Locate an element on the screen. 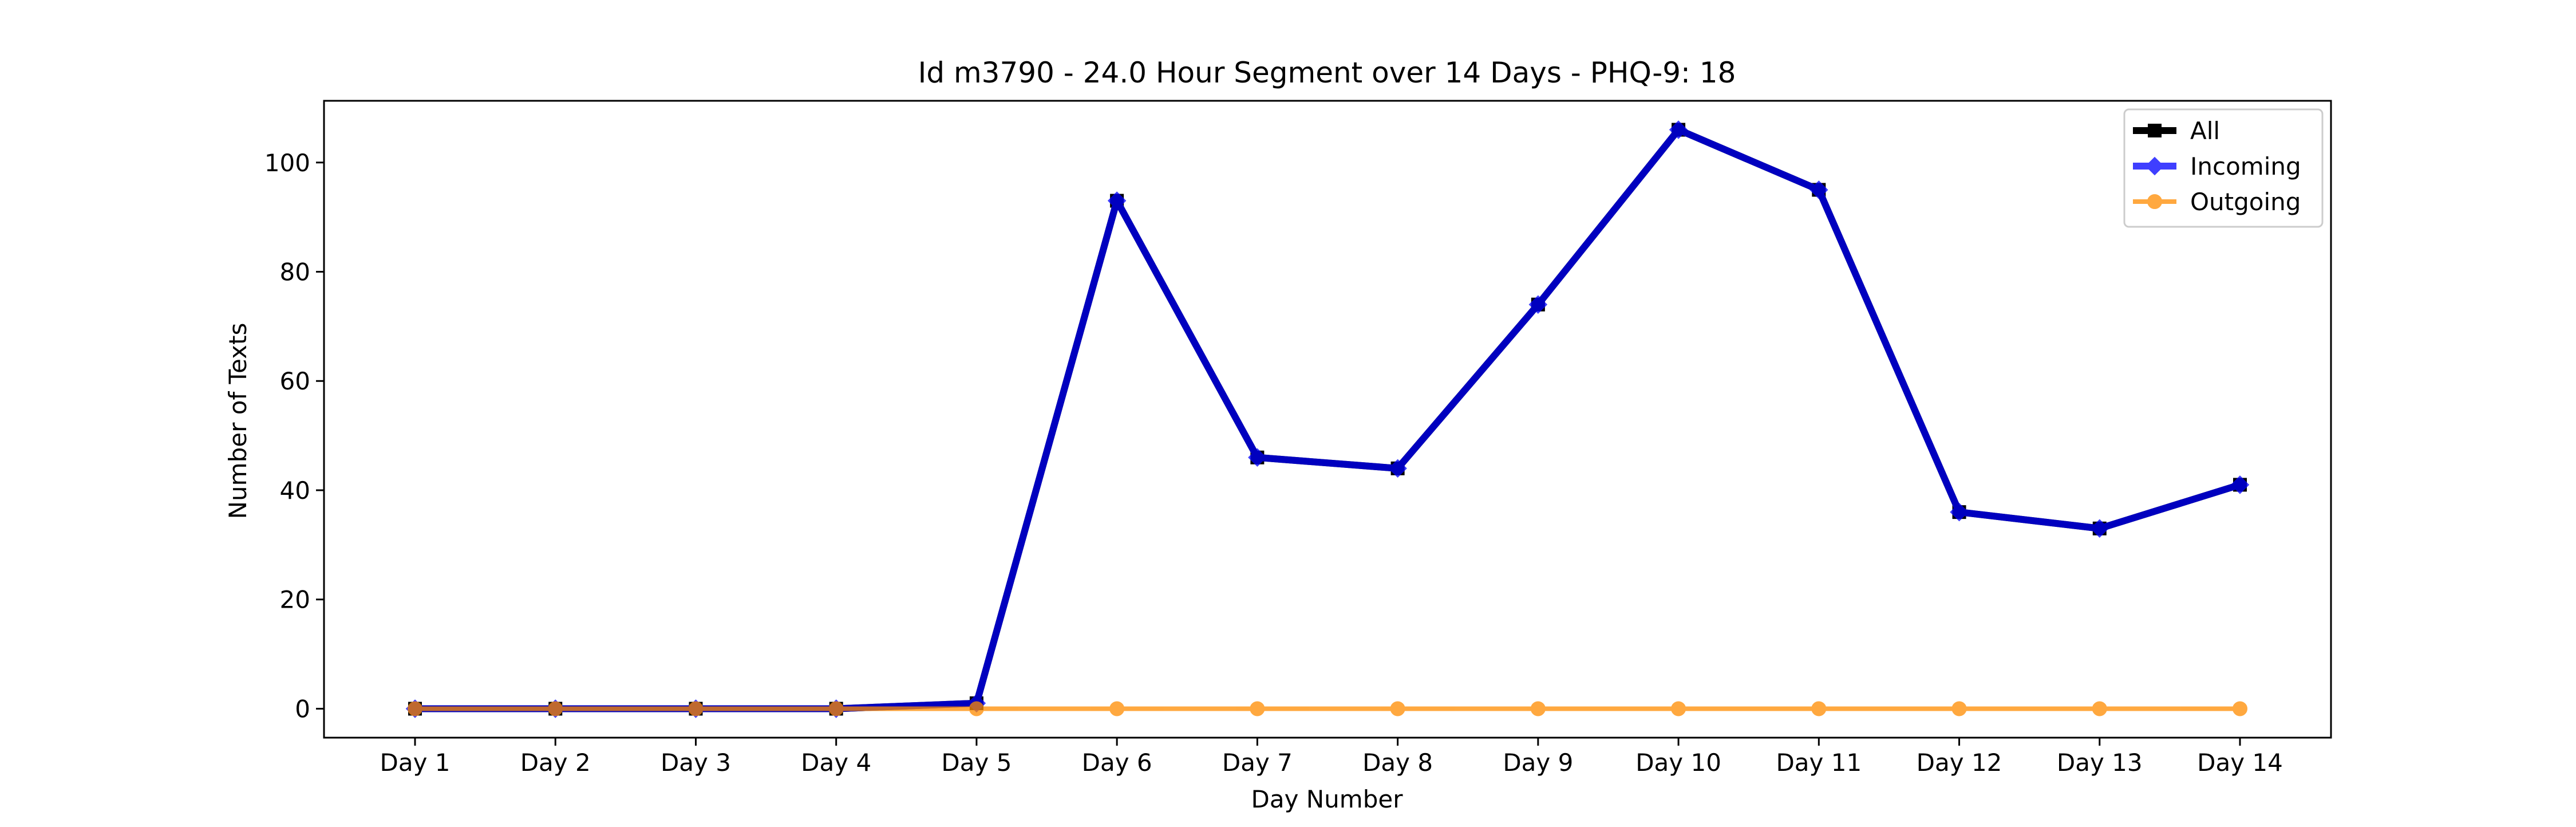 The width and height of the screenshot is (2576, 827). legend-label: Outgoing is located at coordinates (2245, 202).